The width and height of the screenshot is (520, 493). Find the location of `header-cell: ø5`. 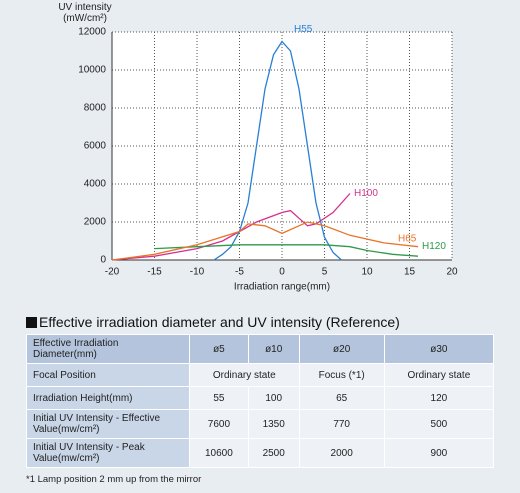

header-cell: ø5 is located at coordinates (219, 349).